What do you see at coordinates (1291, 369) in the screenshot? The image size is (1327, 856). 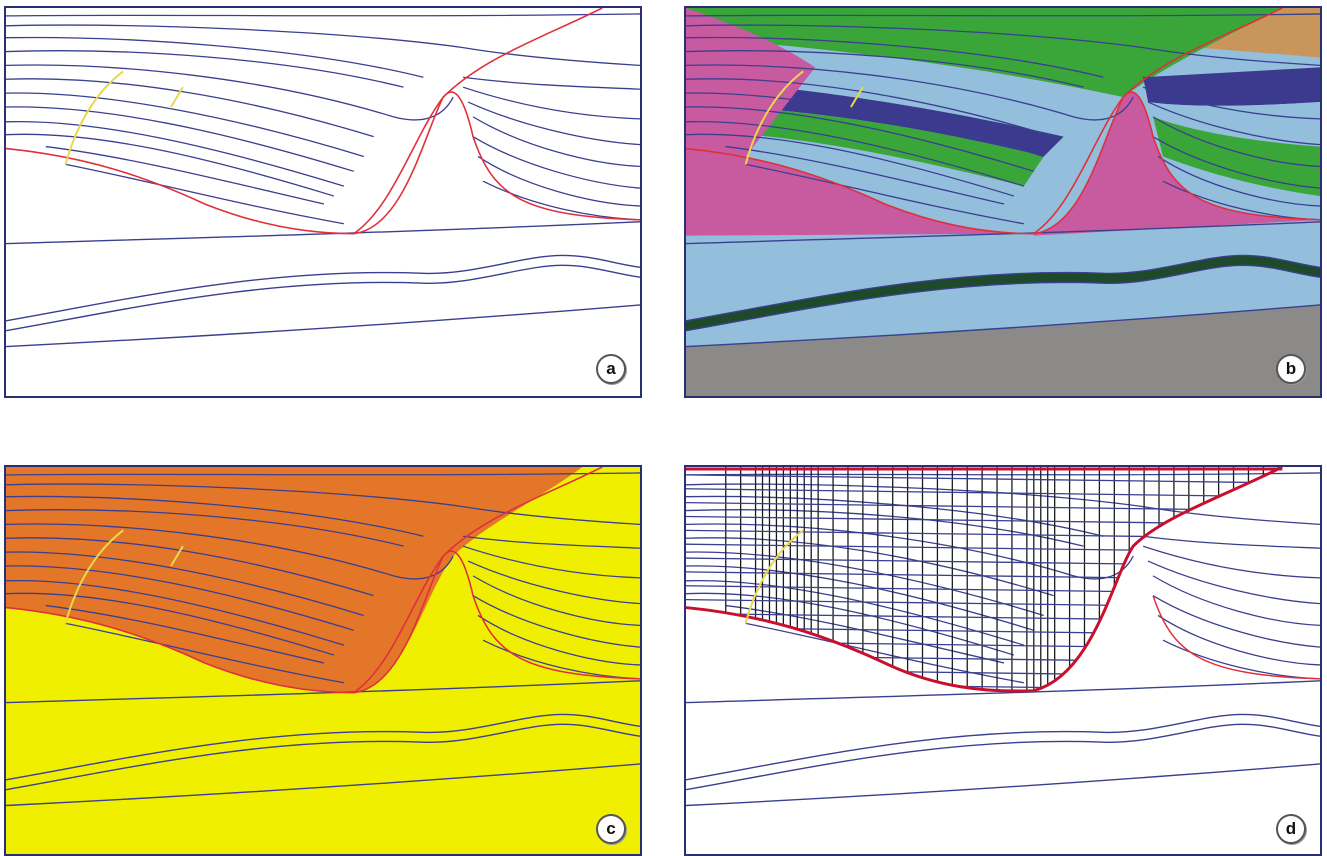 I see `panel-label-b: b` at bounding box center [1291, 369].